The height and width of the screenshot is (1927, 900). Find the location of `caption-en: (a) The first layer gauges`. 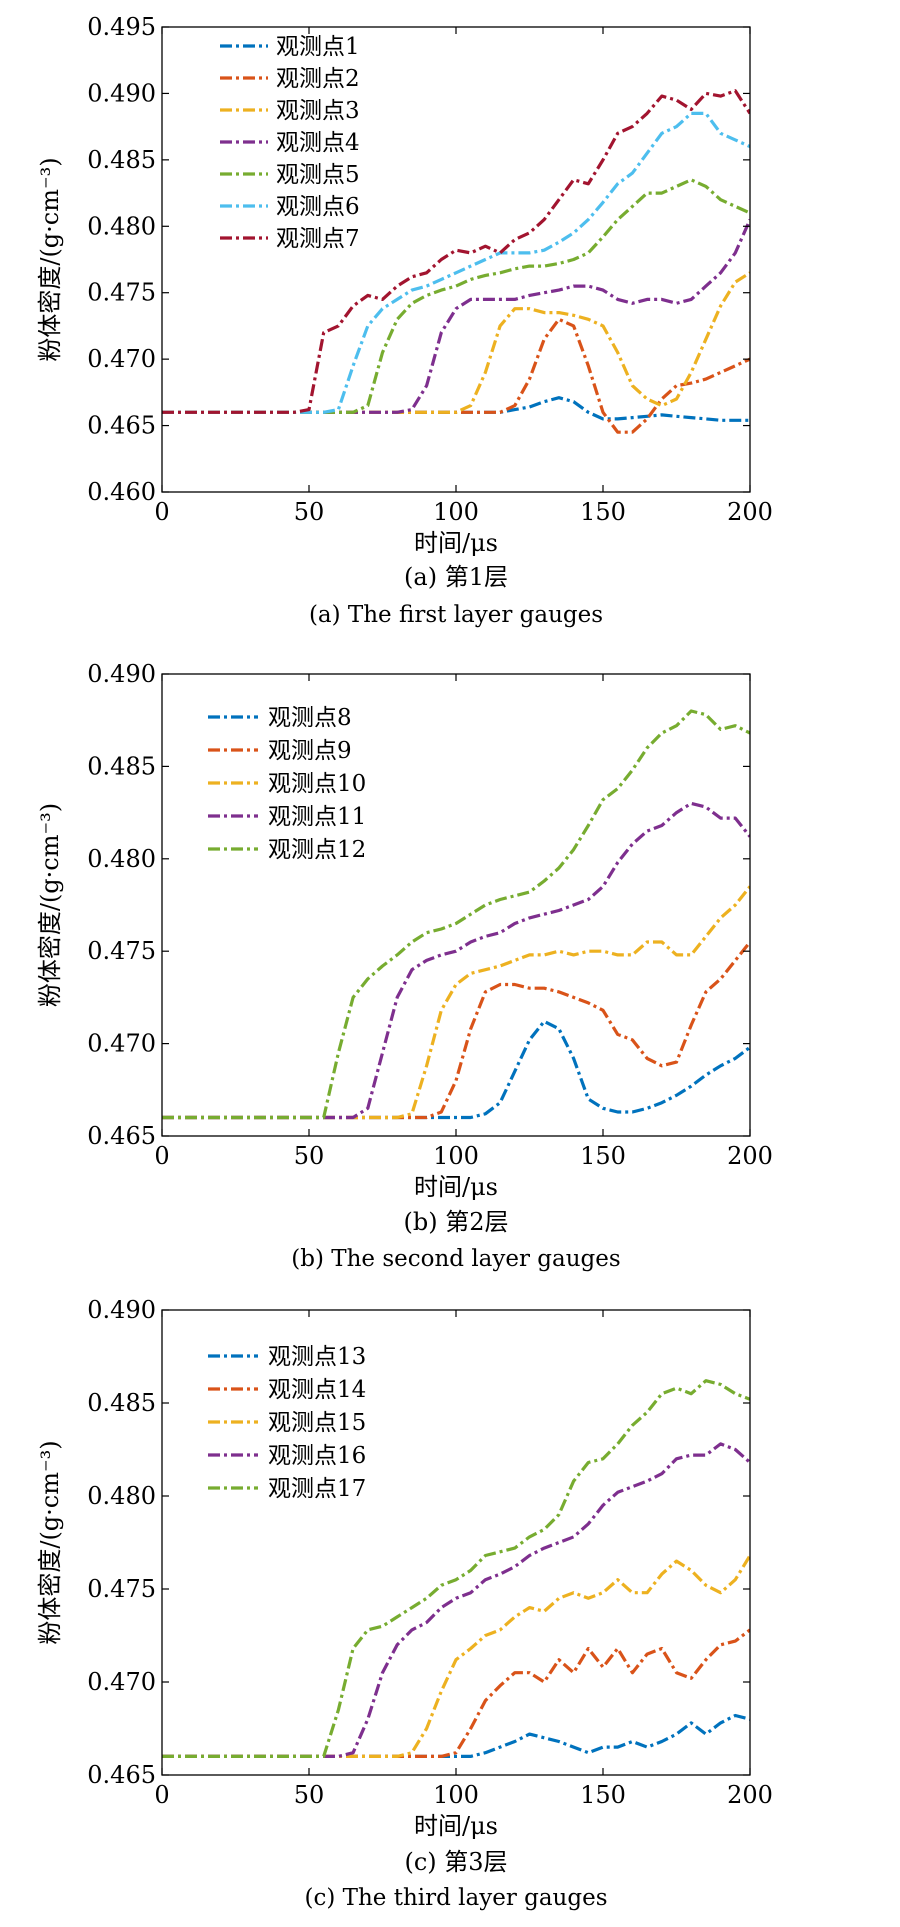

caption-en: (a) The first layer gauges is located at coordinates (456, 615).